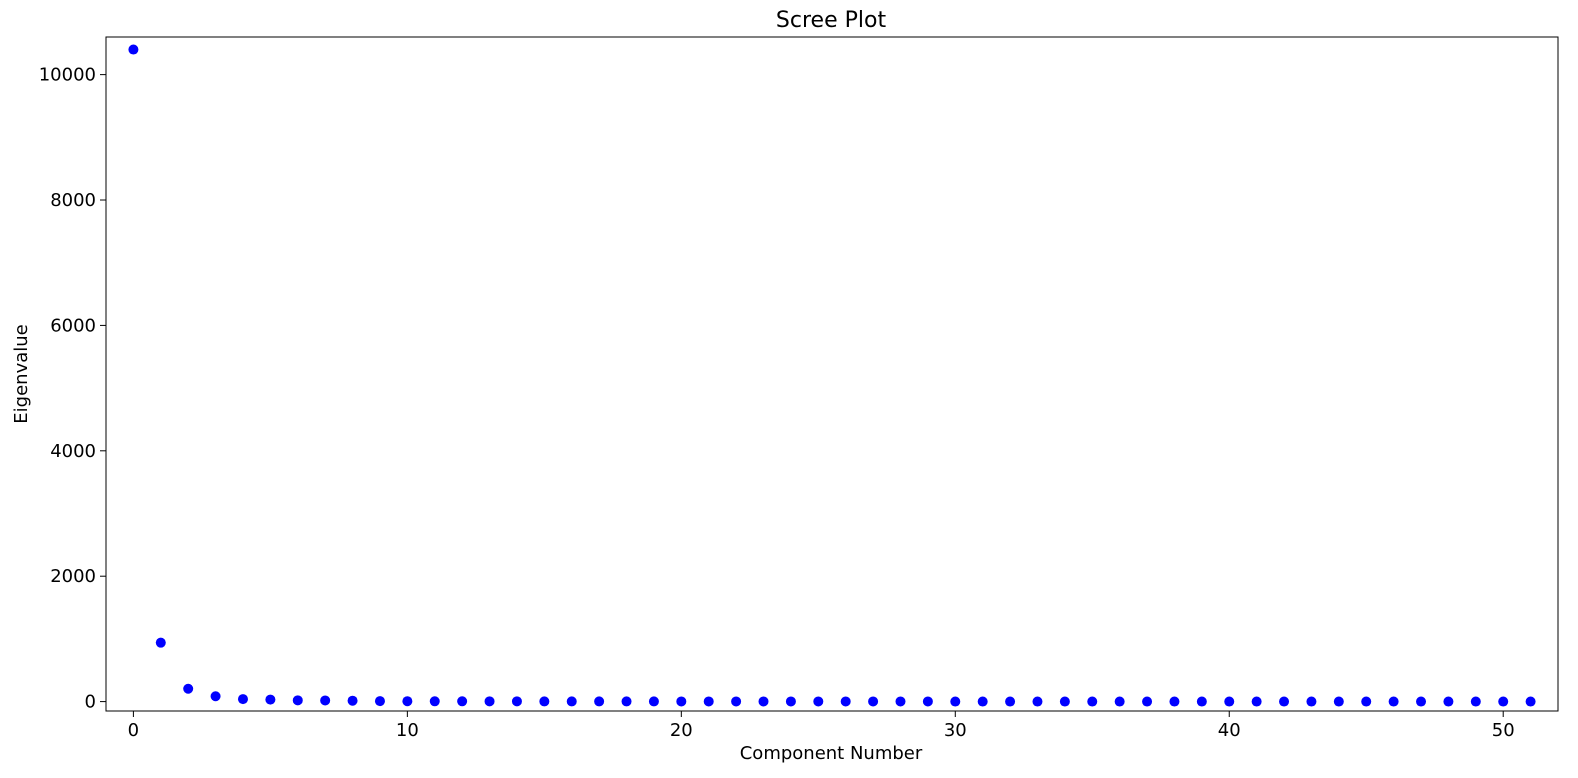  Describe the element at coordinates (73, 325) in the screenshot. I see `y-tick-label-3: 6000` at that location.